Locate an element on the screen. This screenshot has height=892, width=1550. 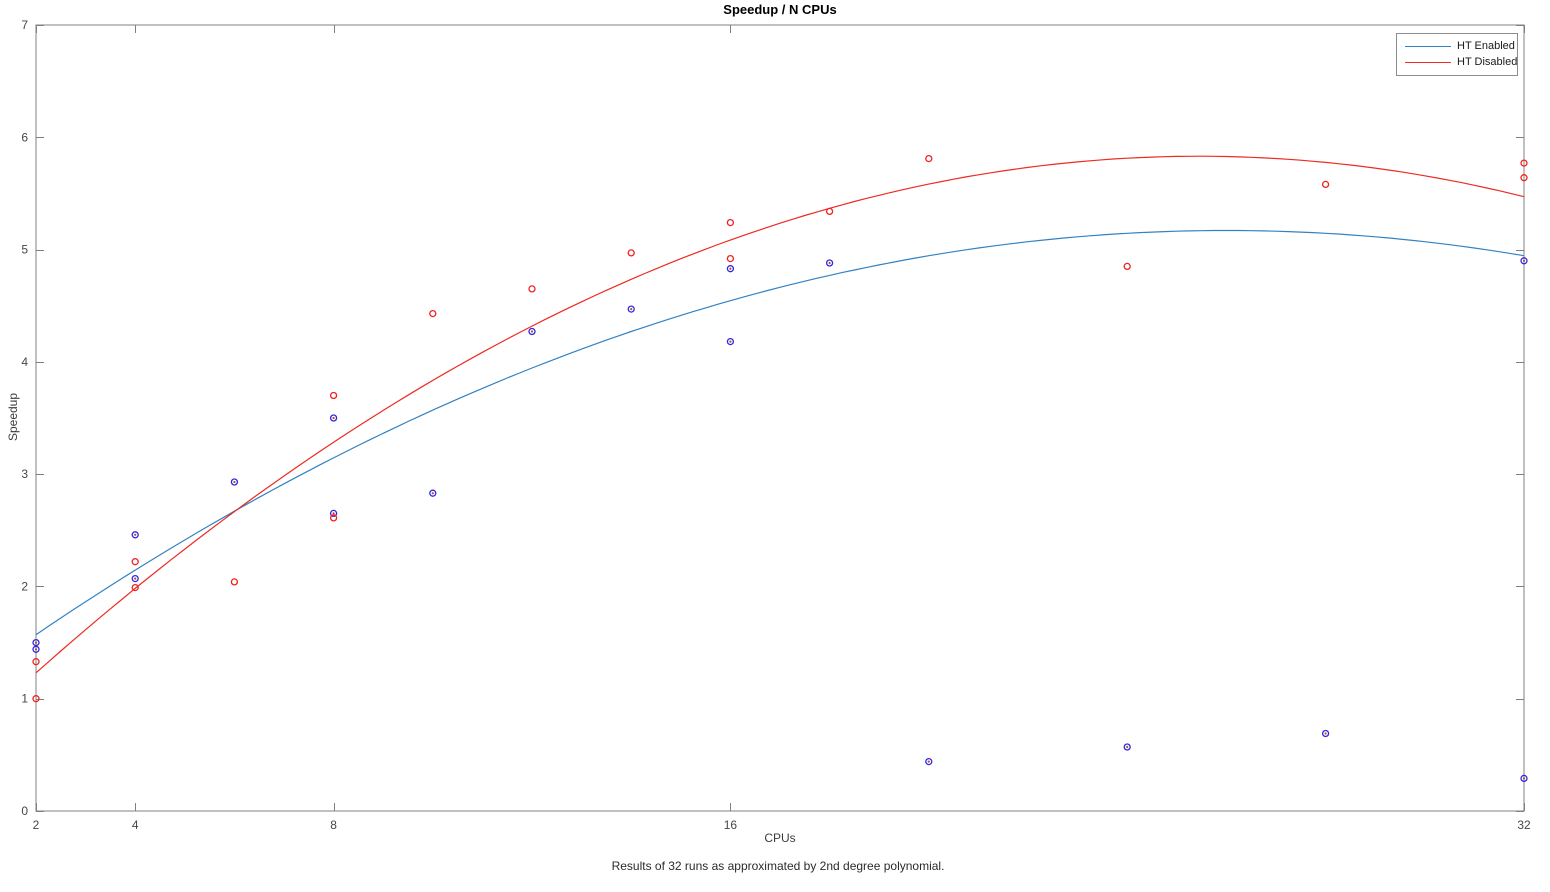
svg-text: 6 is located at coordinates (24, 137).